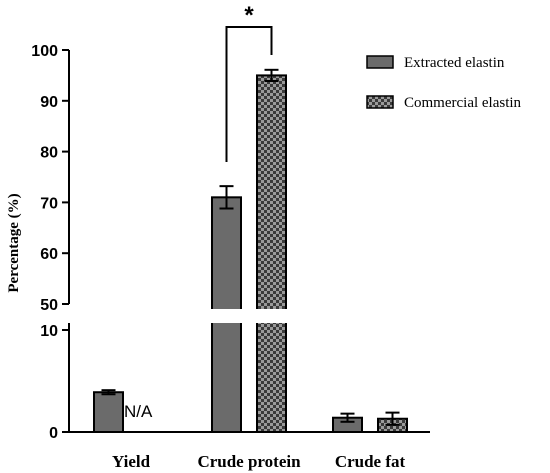 The image size is (550, 473). Describe the element at coordinates (14, 242) in the screenshot. I see `y-axis-title: Percentage (%)` at that location.